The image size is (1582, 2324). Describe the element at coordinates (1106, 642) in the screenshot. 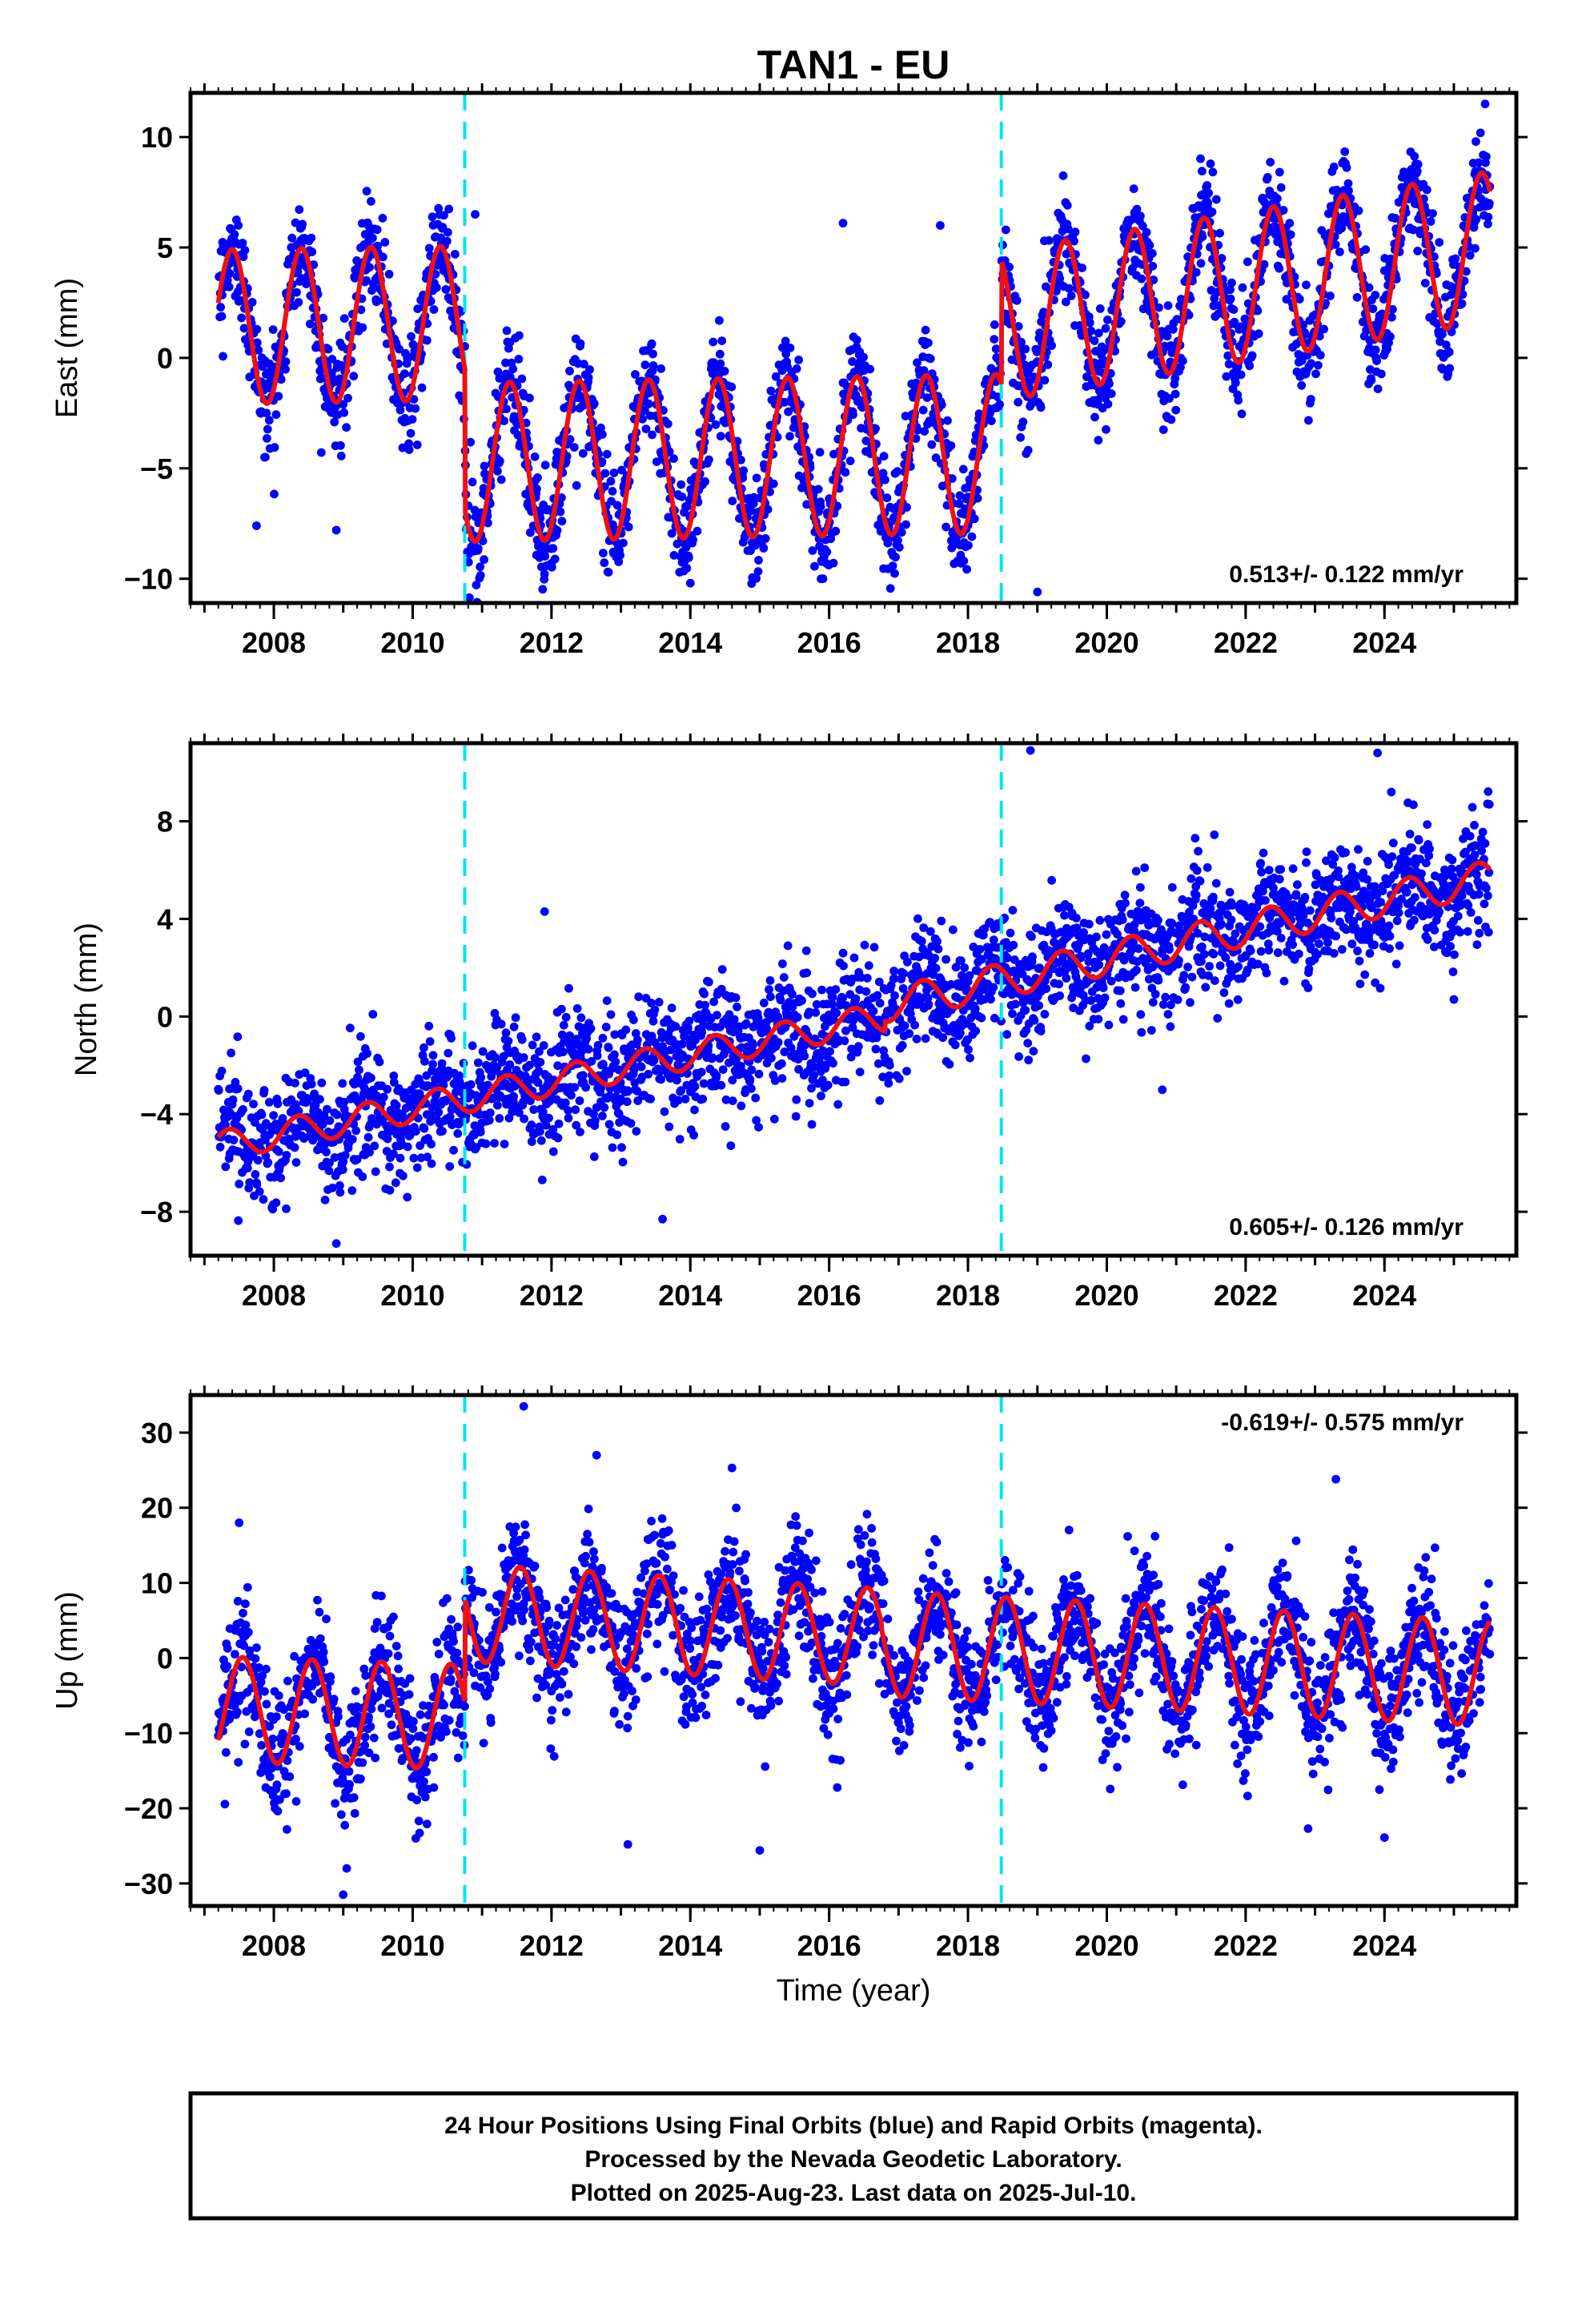

I see `east-x-tick-label: 2020` at that location.